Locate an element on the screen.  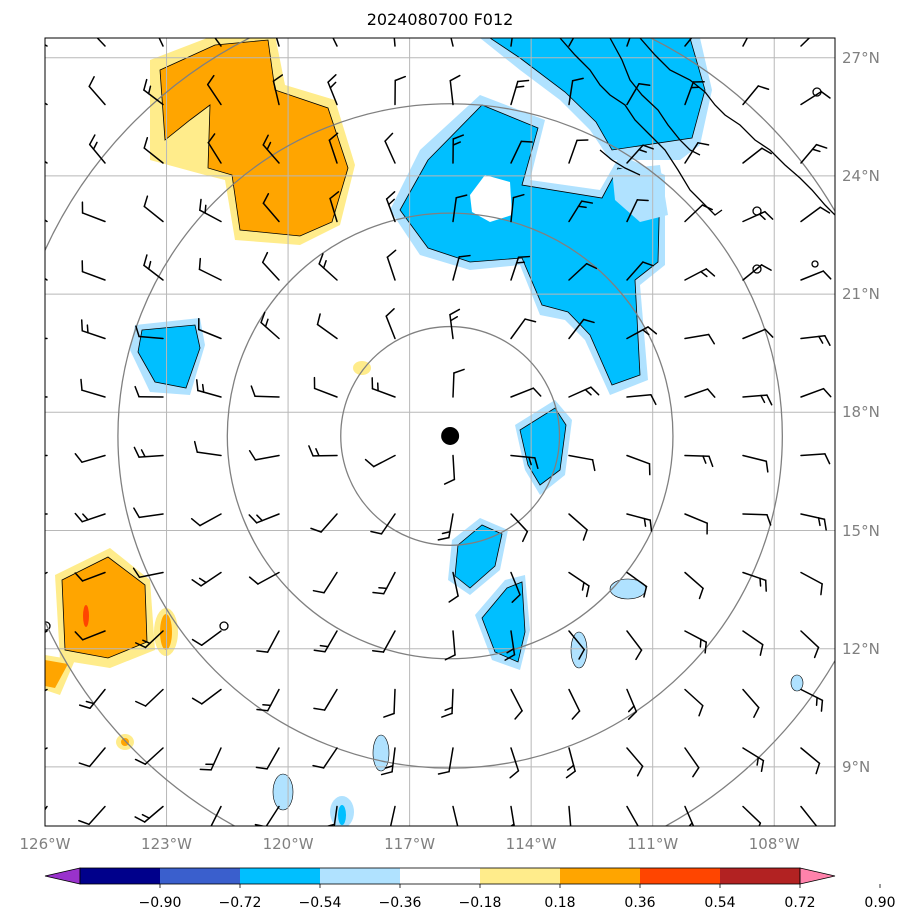
latitude-tick-label: 15°N is located at coordinates (861, 530).